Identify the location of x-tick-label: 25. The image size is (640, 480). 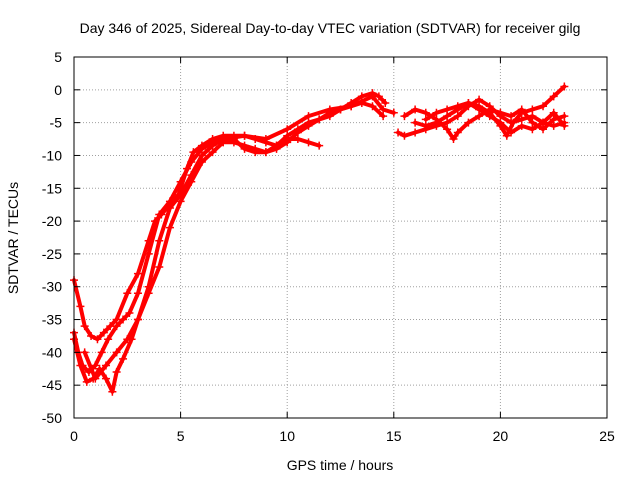
(607, 436).